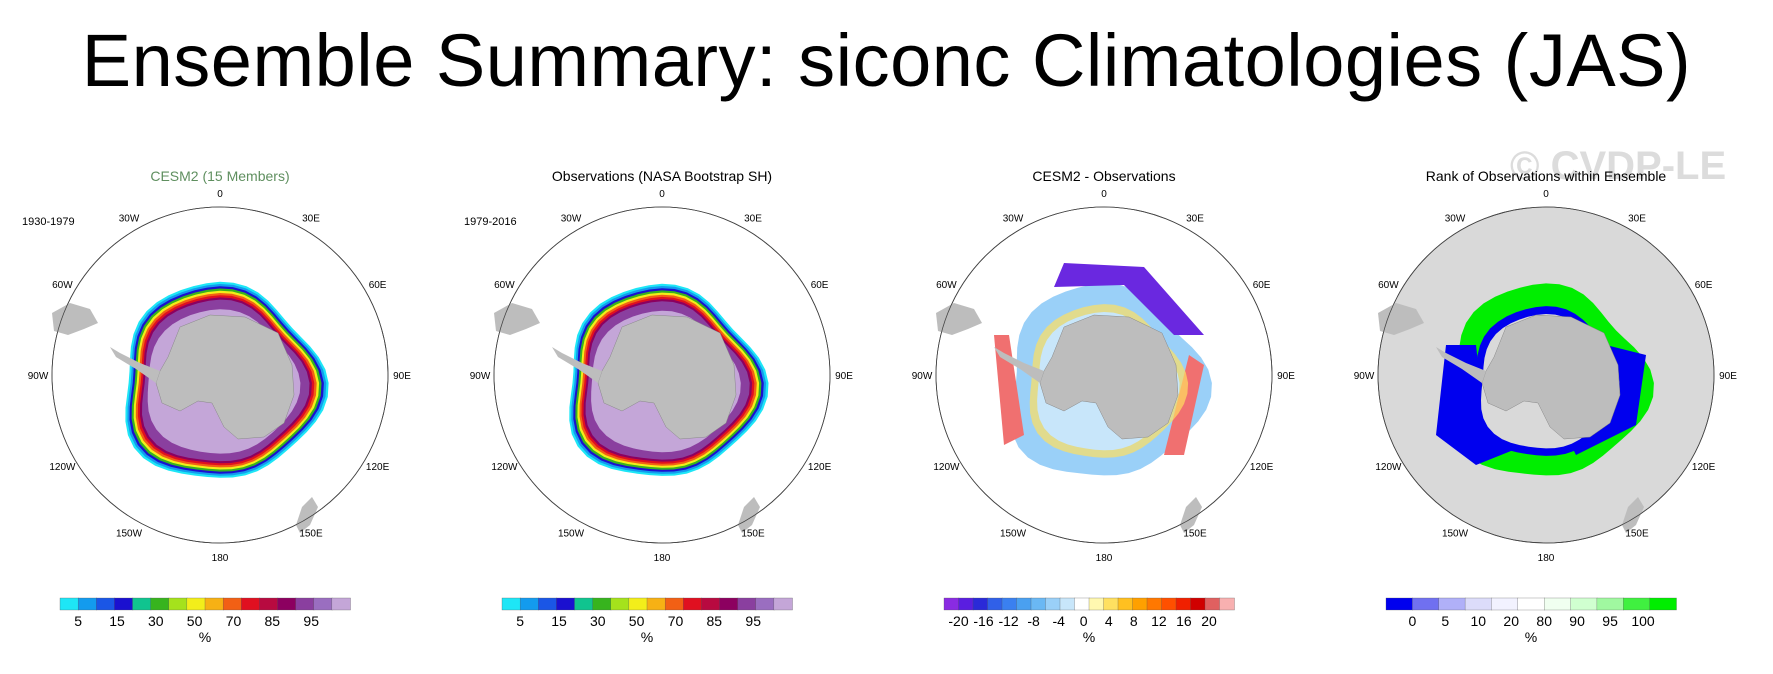  I want to click on watermark: © CVDP-LE, so click(1618, 166).